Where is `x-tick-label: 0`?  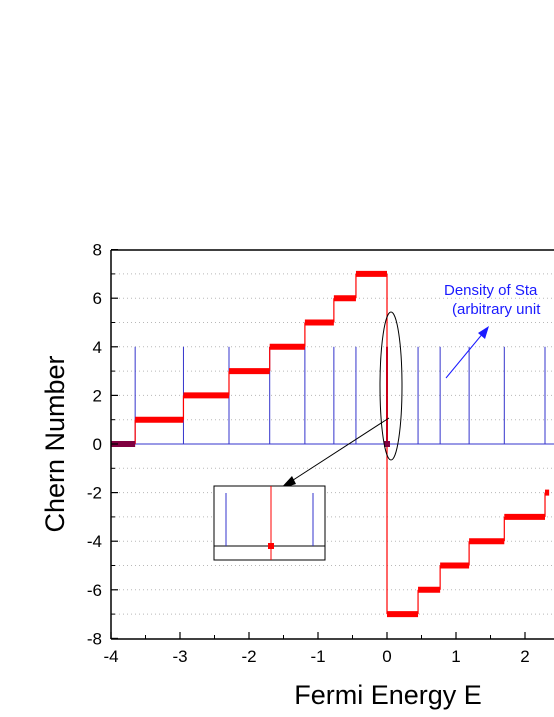 x-tick-label: 0 is located at coordinates (386, 656).